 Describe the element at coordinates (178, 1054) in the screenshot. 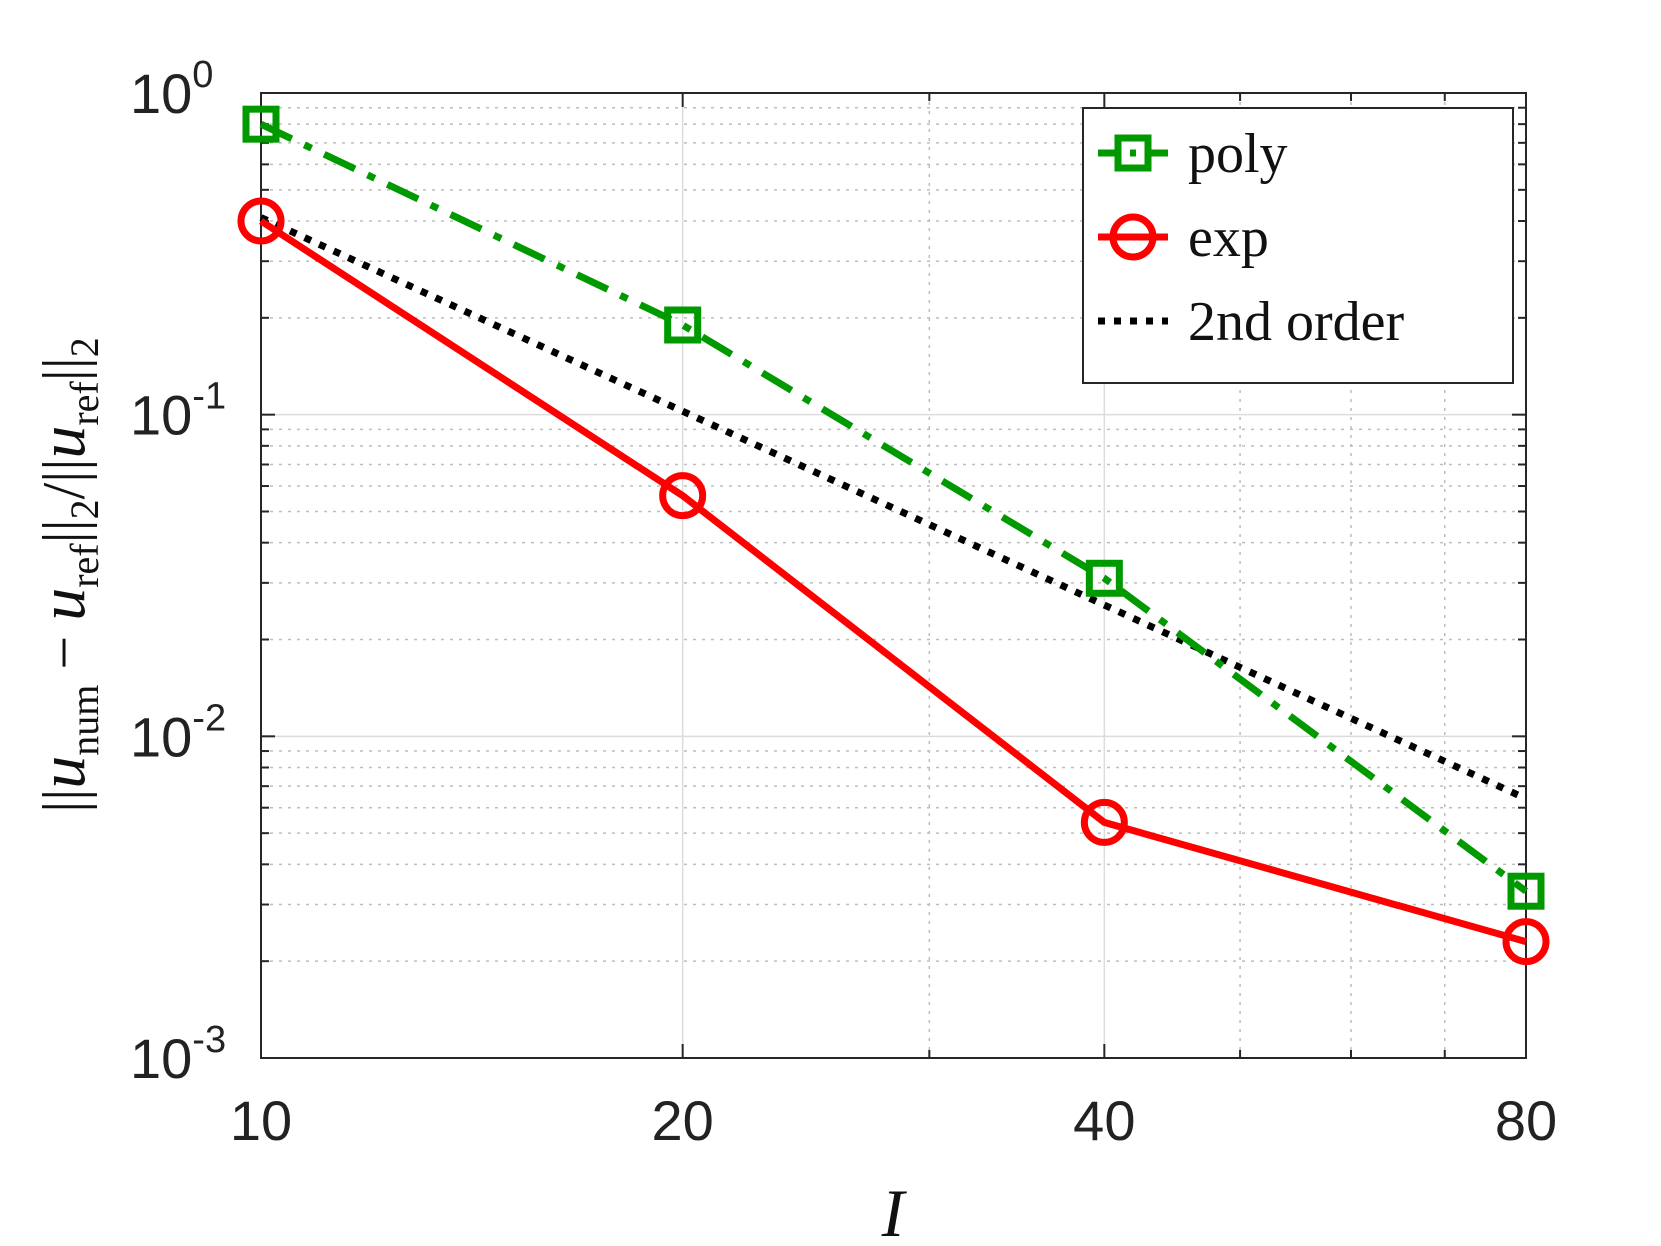

I see `y-tick-label: 10⁻³` at that location.